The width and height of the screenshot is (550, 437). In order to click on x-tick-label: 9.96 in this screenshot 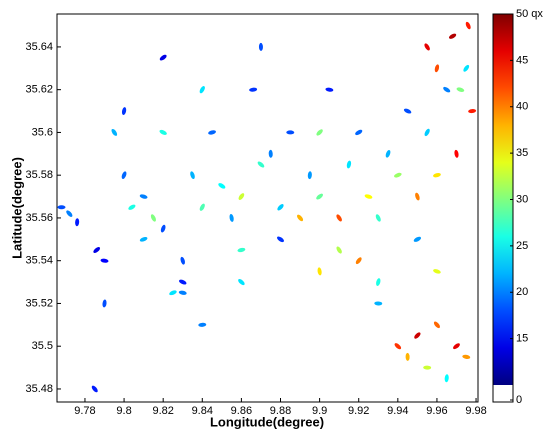, I will do `click(436, 411)`.